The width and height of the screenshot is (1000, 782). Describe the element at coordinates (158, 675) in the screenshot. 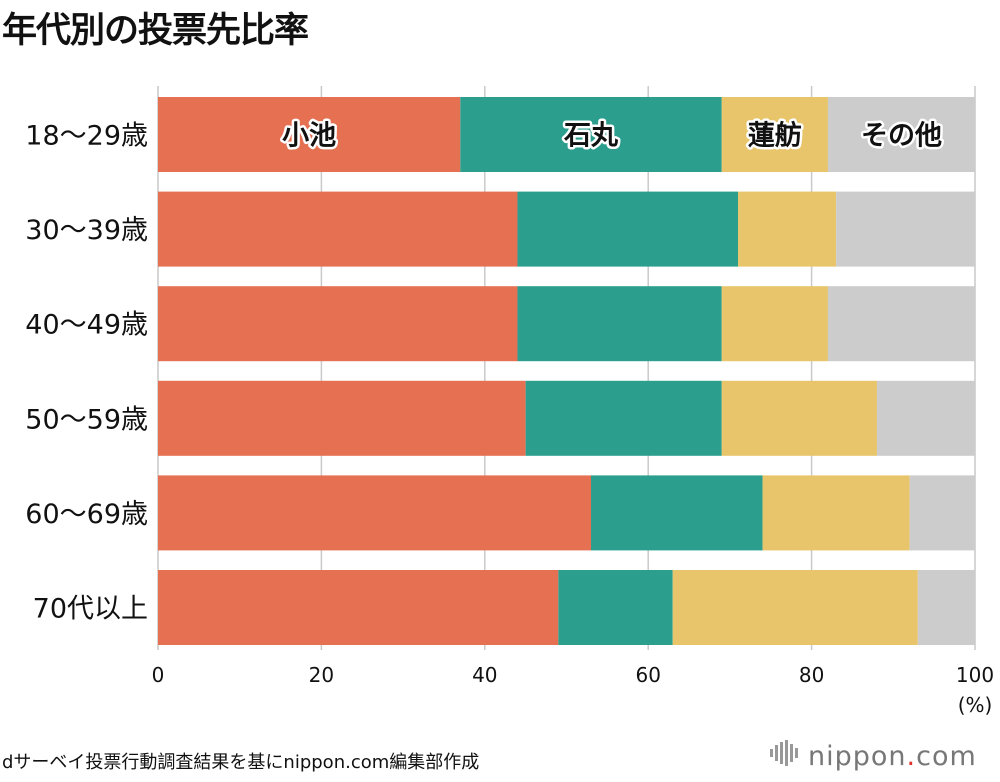

I see `x-tick-label-0: 0` at that location.